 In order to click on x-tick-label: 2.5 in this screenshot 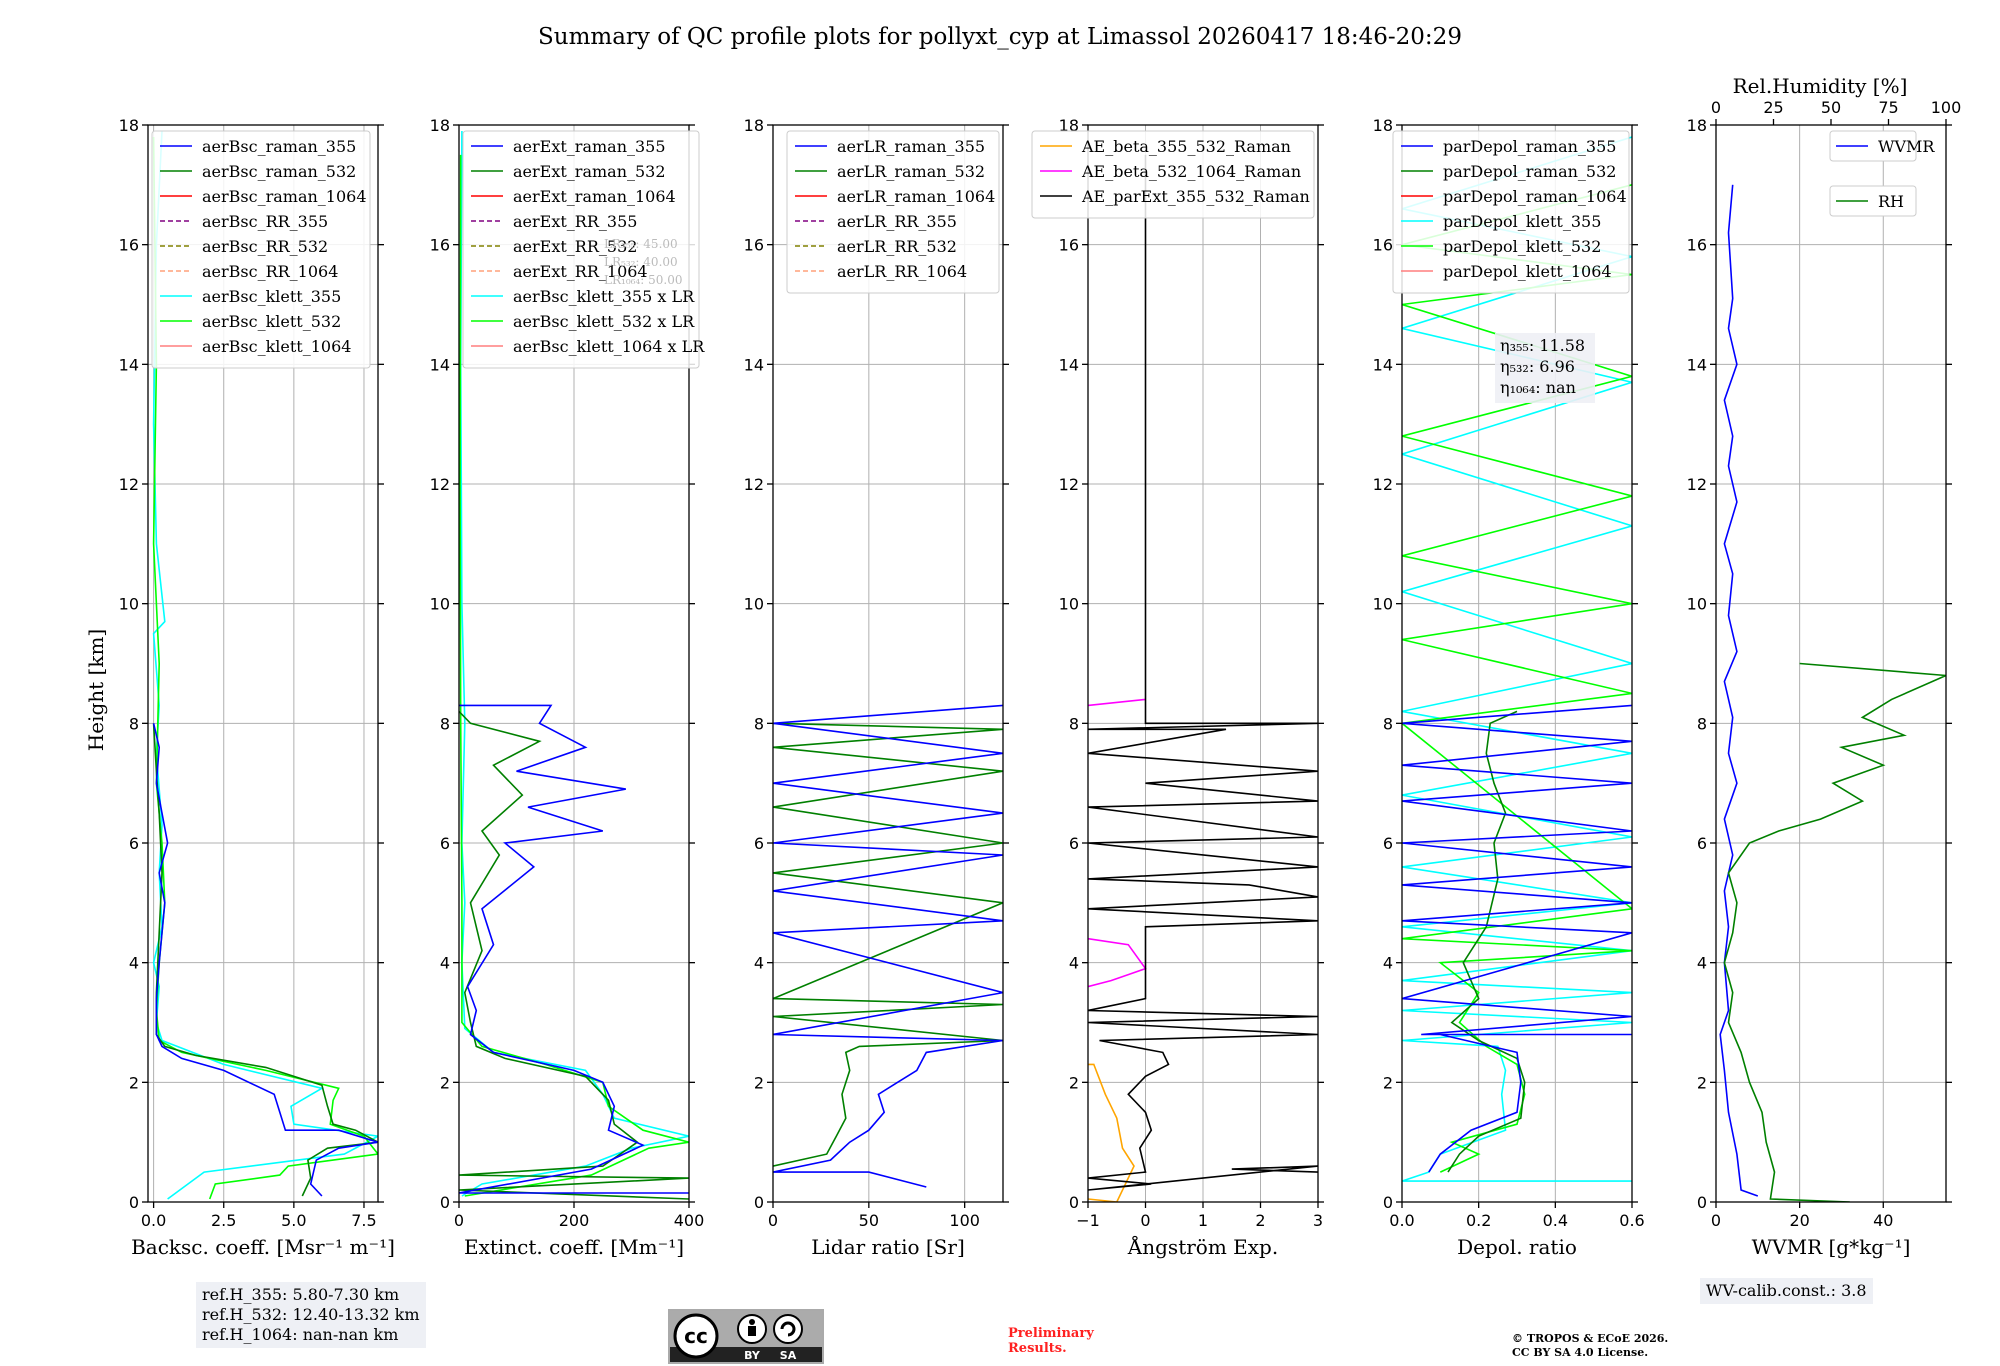, I will do `click(223, 1220)`.